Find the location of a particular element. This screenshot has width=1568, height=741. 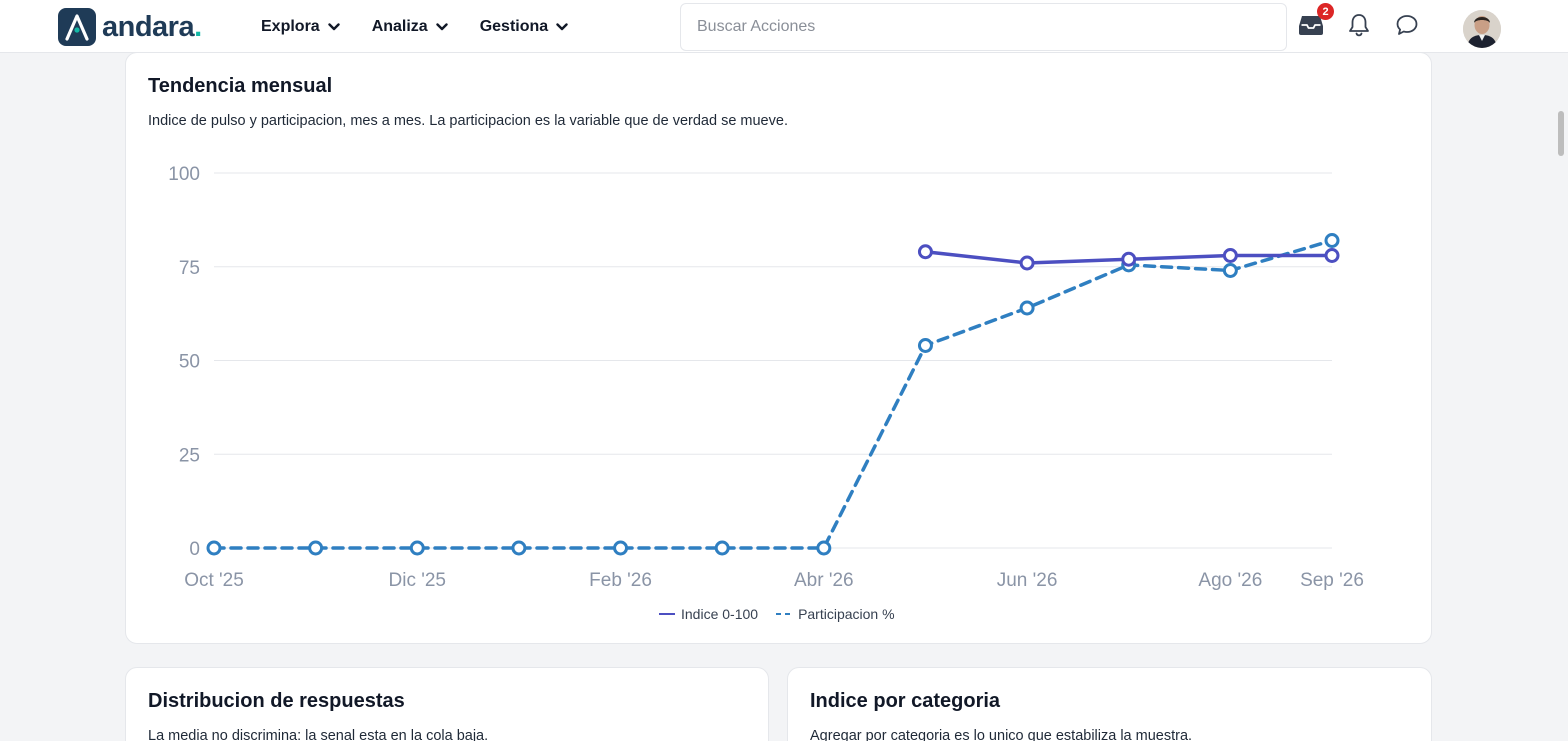

legend-label-participation: Participacion % is located at coordinates (846, 614).